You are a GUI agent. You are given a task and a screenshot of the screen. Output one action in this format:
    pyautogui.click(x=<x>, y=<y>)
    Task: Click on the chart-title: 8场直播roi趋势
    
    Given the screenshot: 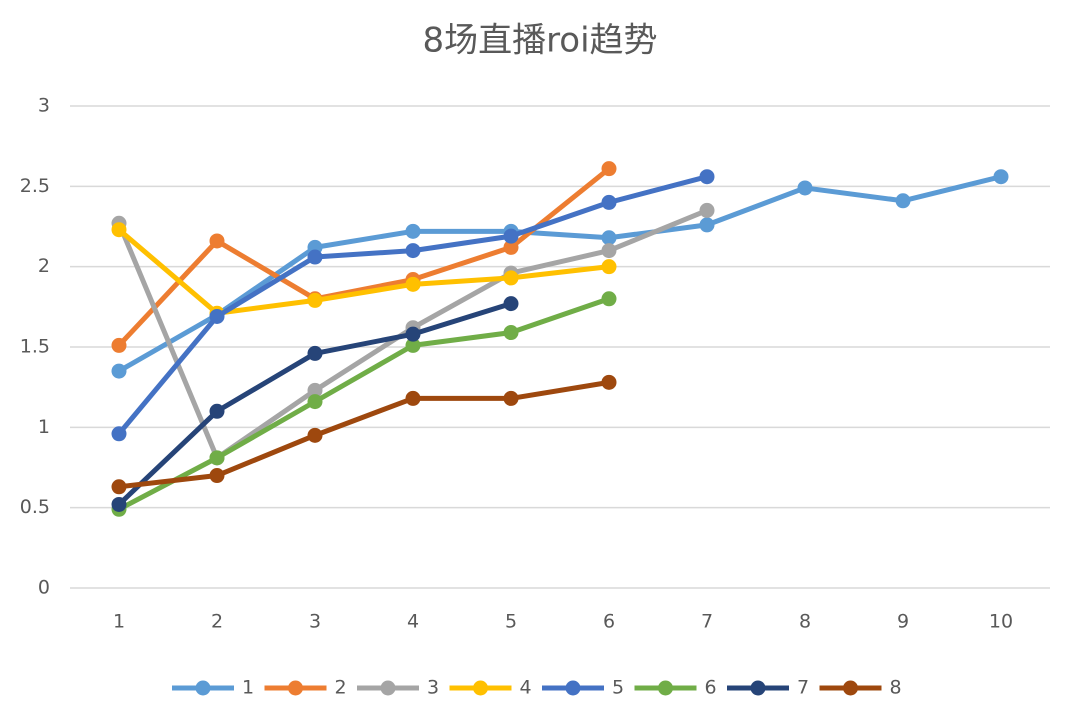 What is the action you would take?
    pyautogui.click(x=539, y=41)
    